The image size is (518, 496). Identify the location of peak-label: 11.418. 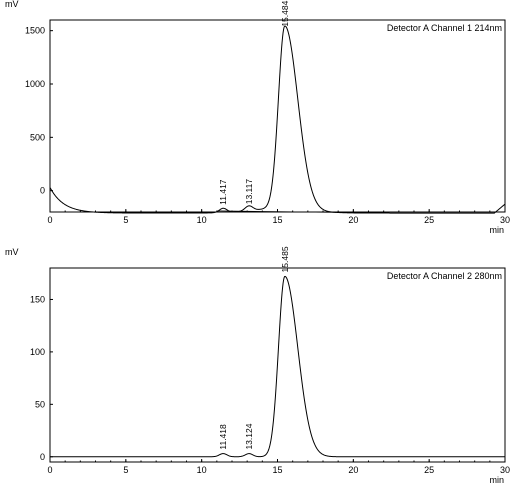
(223, 437).